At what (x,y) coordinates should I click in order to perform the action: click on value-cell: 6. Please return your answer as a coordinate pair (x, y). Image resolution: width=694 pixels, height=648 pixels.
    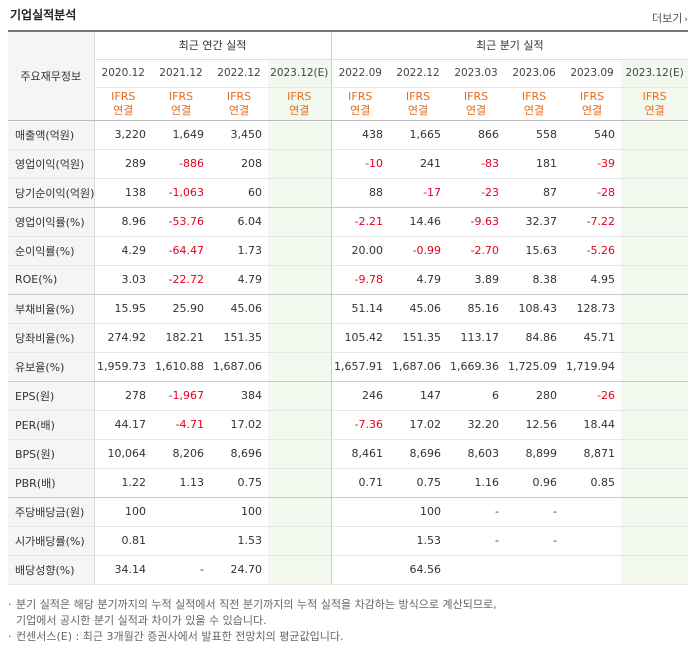
    Looking at the image, I should click on (476, 396).